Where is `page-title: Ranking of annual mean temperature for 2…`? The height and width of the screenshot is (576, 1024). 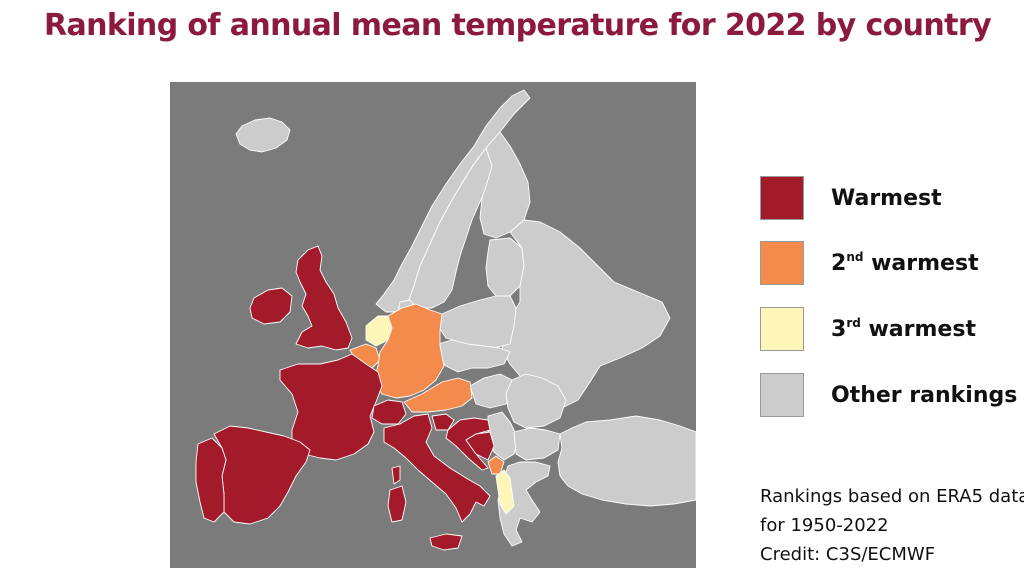 page-title: Ranking of annual mean temperature for 2… is located at coordinates (518, 25).